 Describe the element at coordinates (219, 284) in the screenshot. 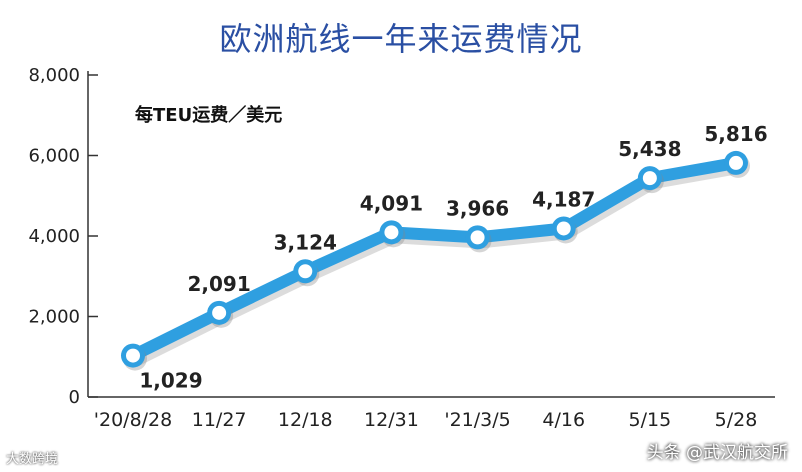

I see `data-label: 2,091` at that location.